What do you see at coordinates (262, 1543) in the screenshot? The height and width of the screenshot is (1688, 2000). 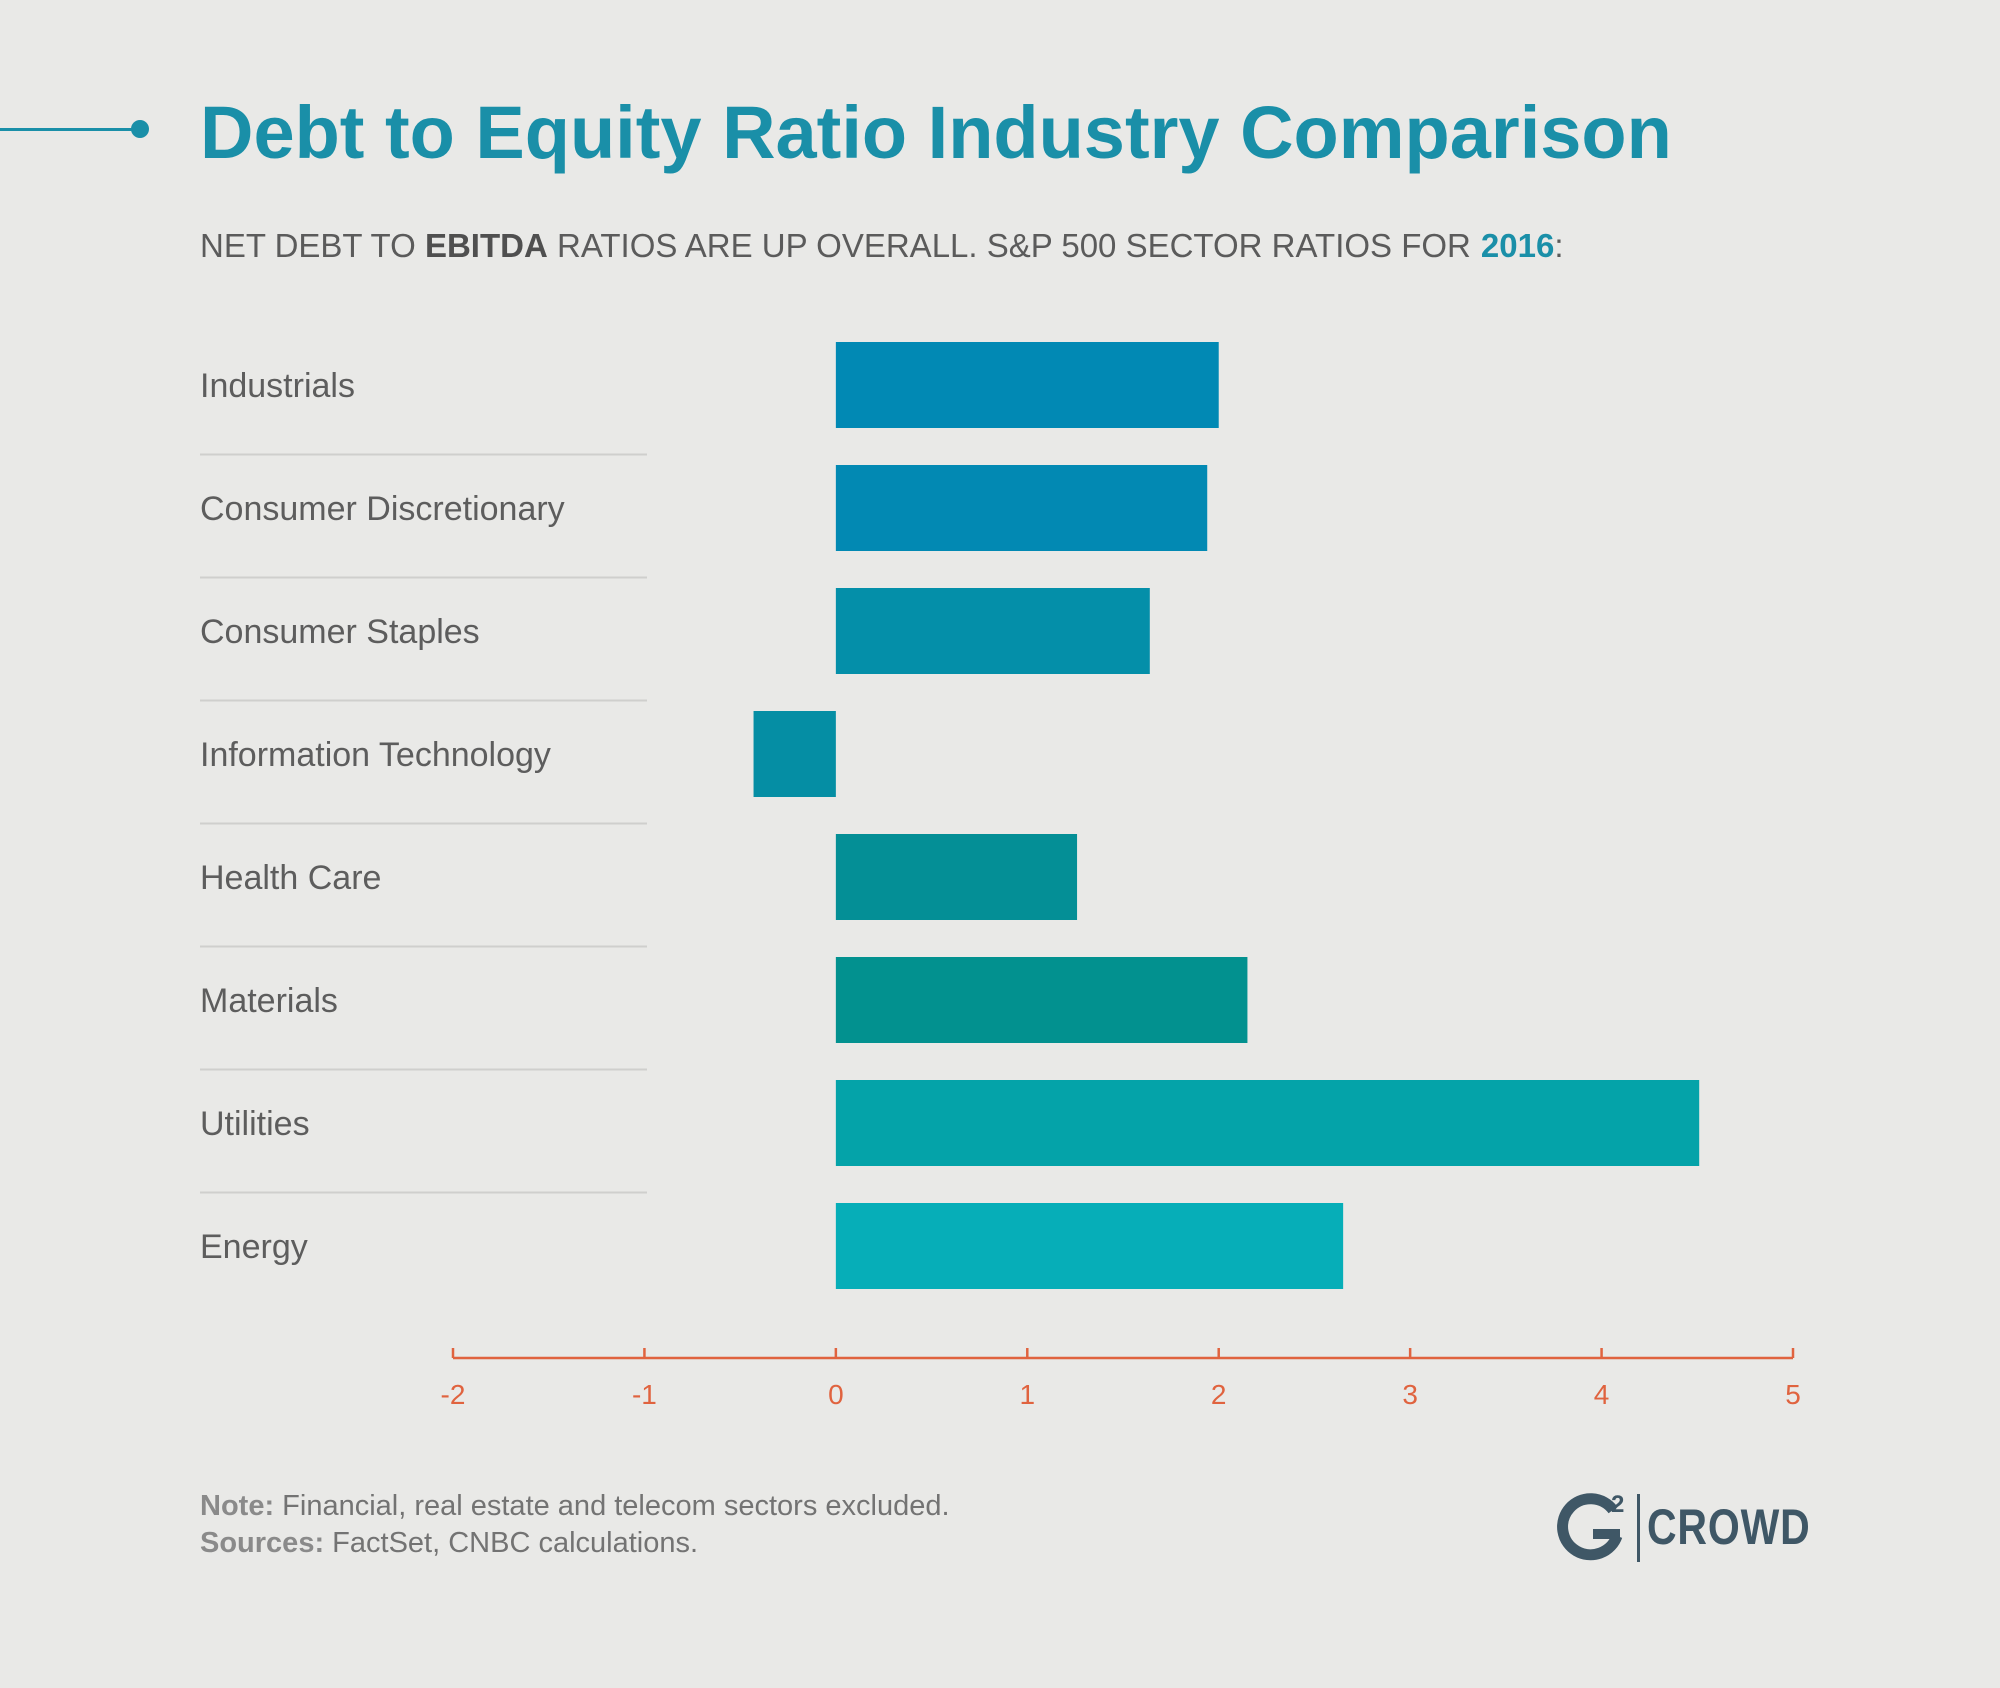 I see `sources-label: Sources:` at bounding box center [262, 1543].